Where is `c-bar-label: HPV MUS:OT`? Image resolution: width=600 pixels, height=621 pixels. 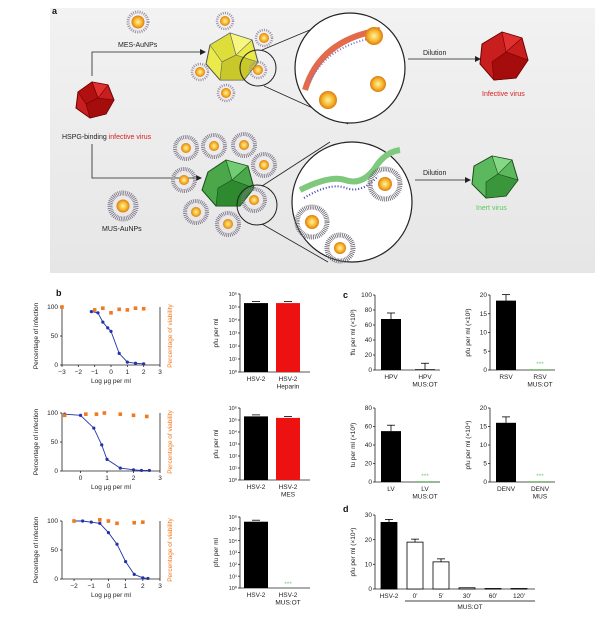
c-bar-label: HPV MUS:OT is located at coordinates (424, 381).